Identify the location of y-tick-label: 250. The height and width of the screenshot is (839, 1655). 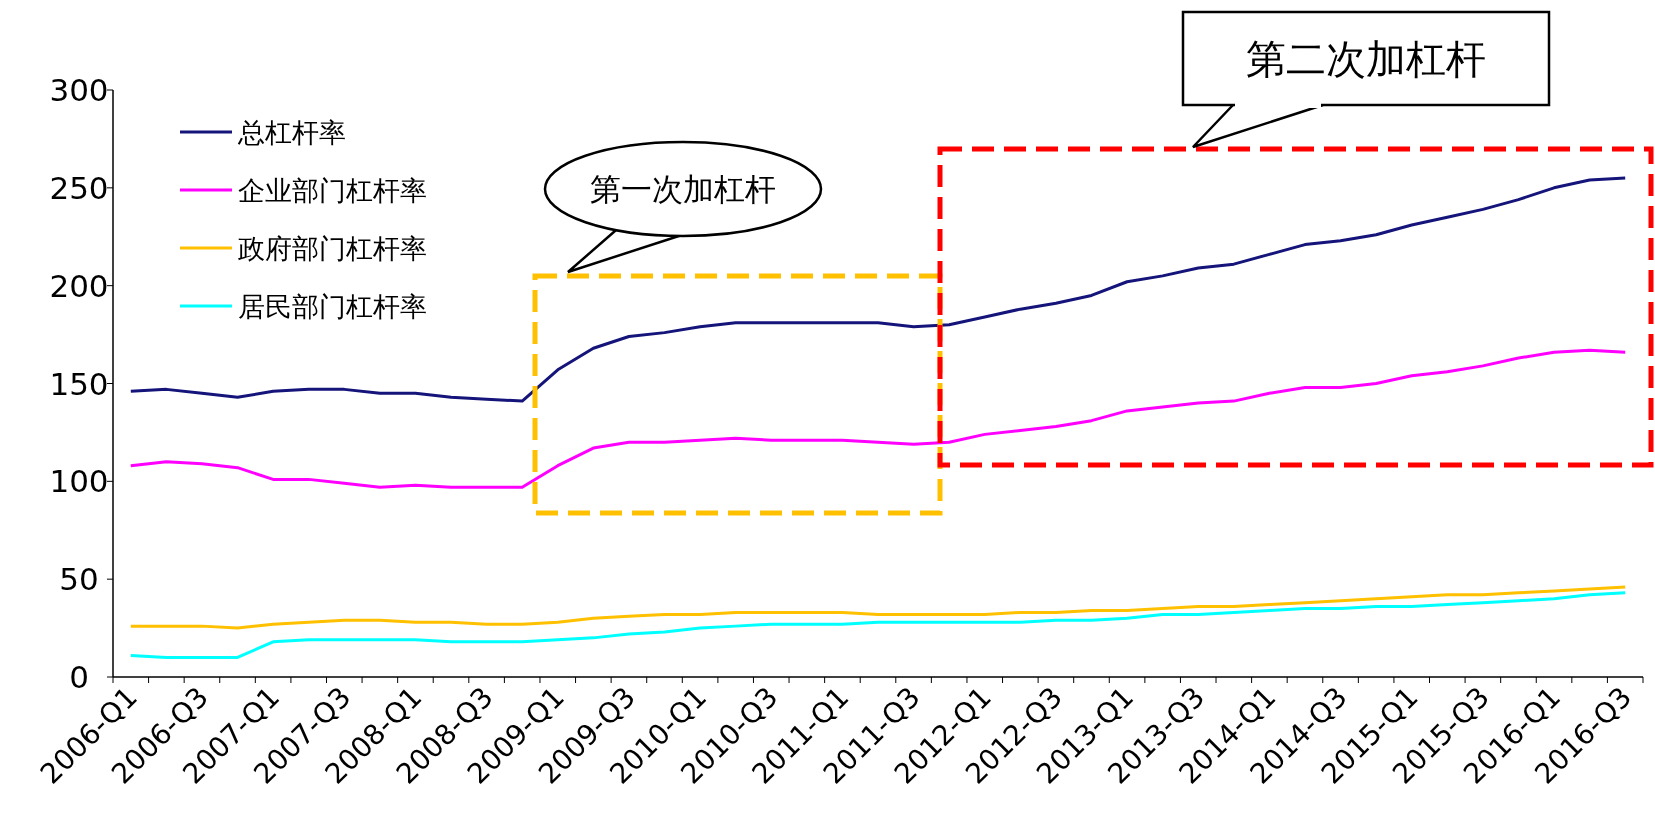
(79, 187).